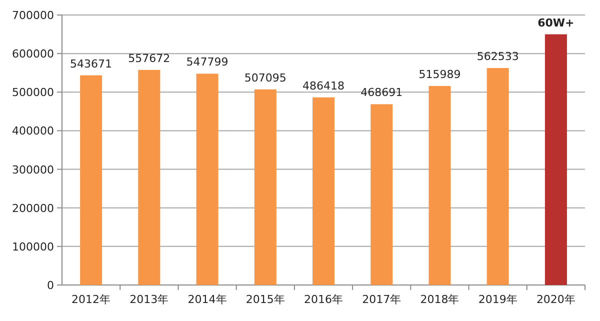 This screenshot has height=321, width=600. Describe the element at coordinates (33, 54) in the screenshot. I see `y-tick-label: 600000` at that location.